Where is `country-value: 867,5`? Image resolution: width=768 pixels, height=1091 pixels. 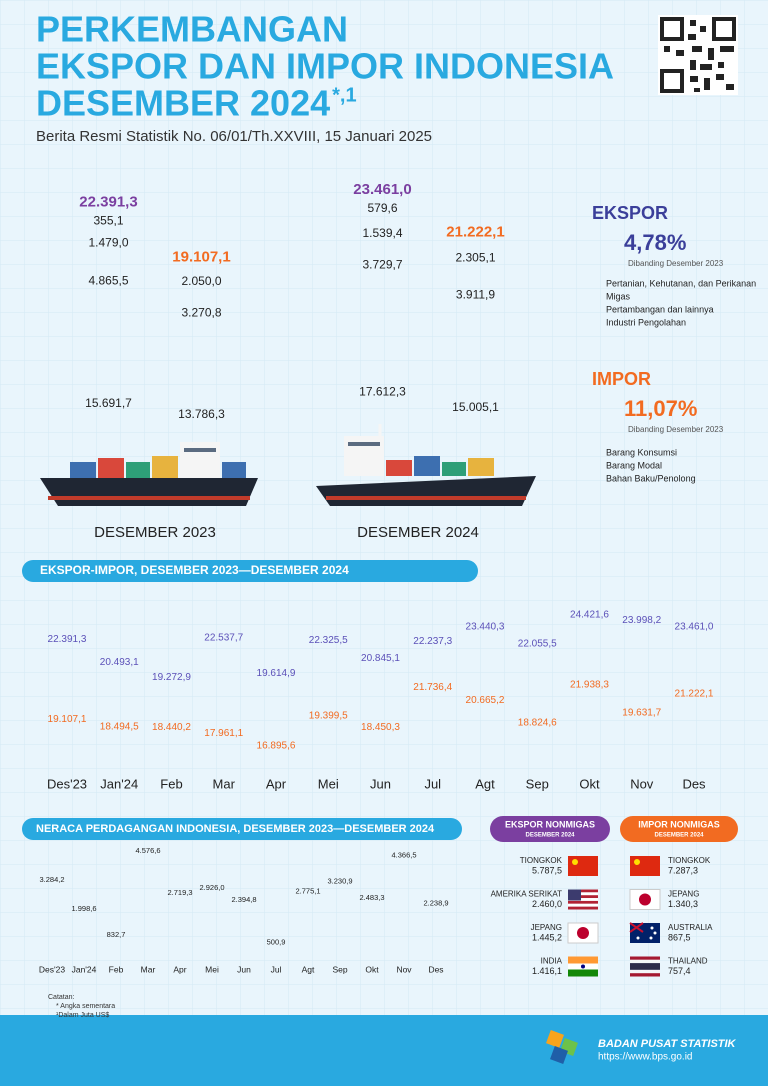 country-value: 867,5 is located at coordinates (679, 937).